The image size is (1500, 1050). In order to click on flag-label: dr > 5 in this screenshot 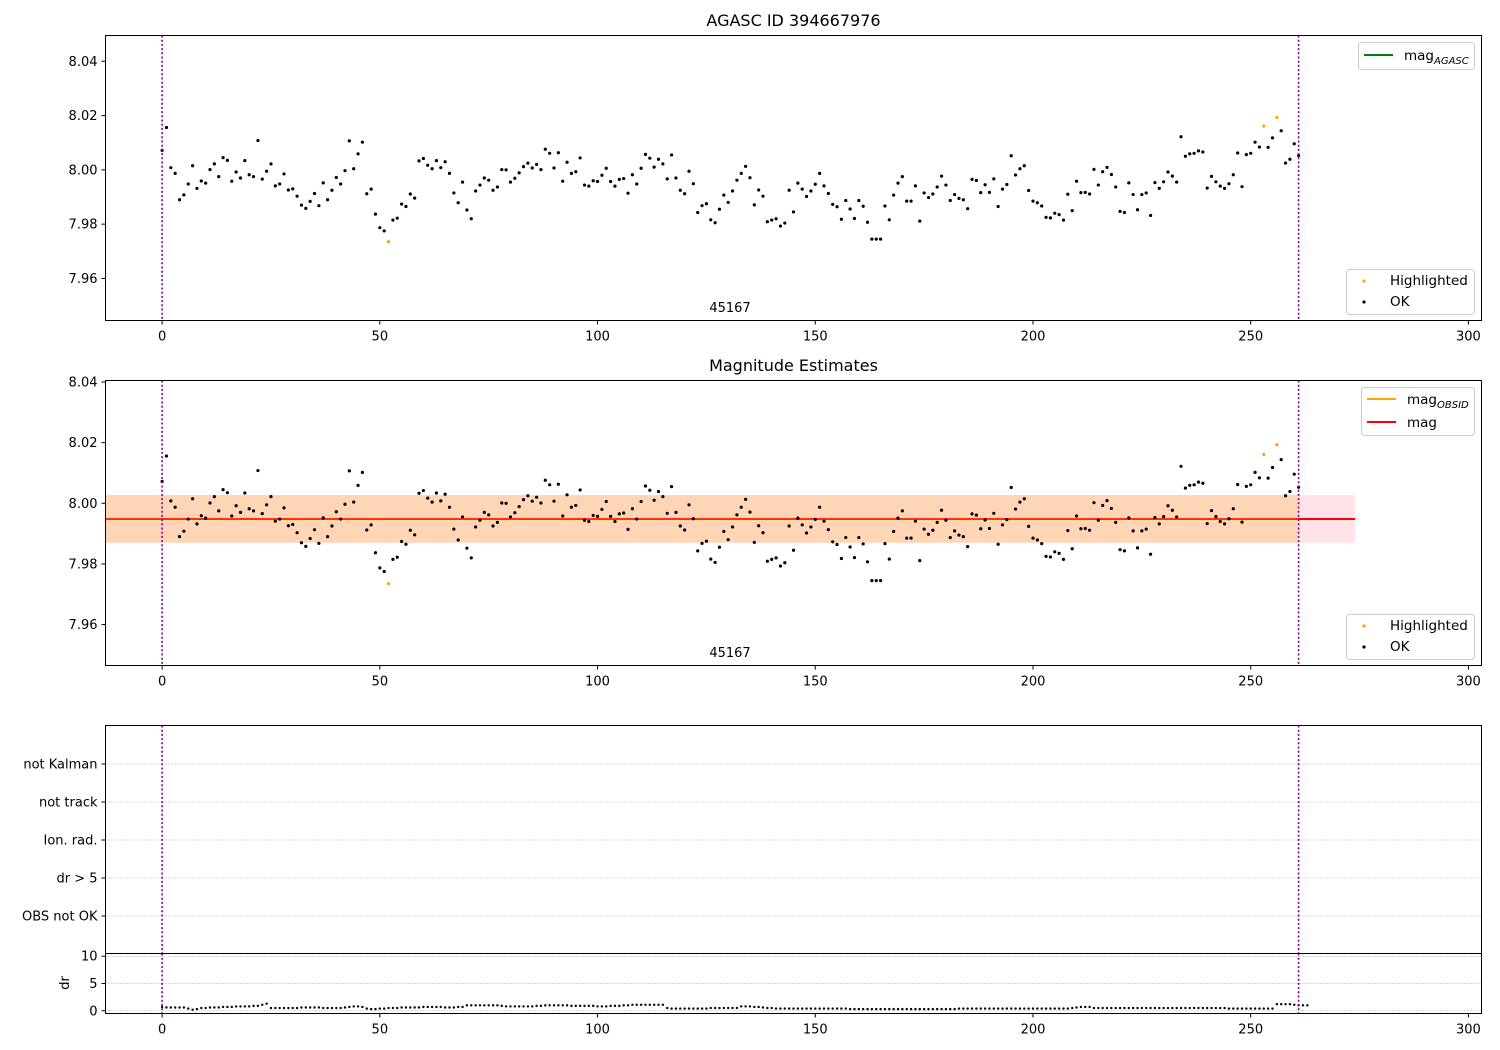, I will do `click(76, 879)`.